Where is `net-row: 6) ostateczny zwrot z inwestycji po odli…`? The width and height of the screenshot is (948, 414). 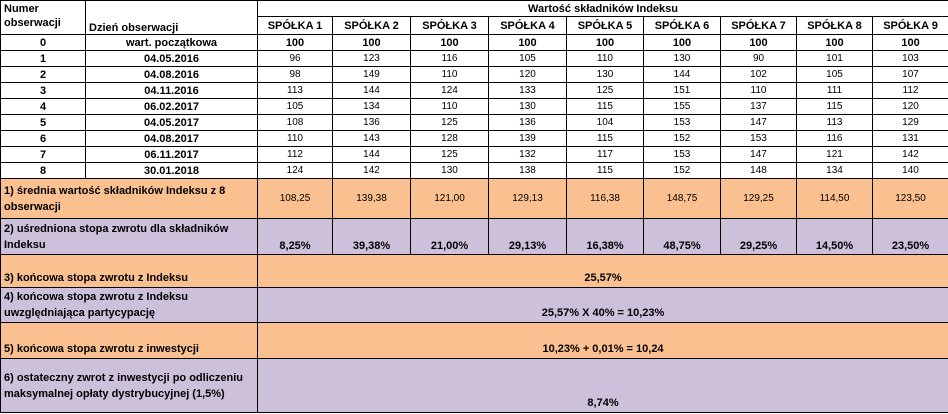 net-row: 6) ostateczny zwrot z inwestycji po odli… is located at coordinates (474, 385).